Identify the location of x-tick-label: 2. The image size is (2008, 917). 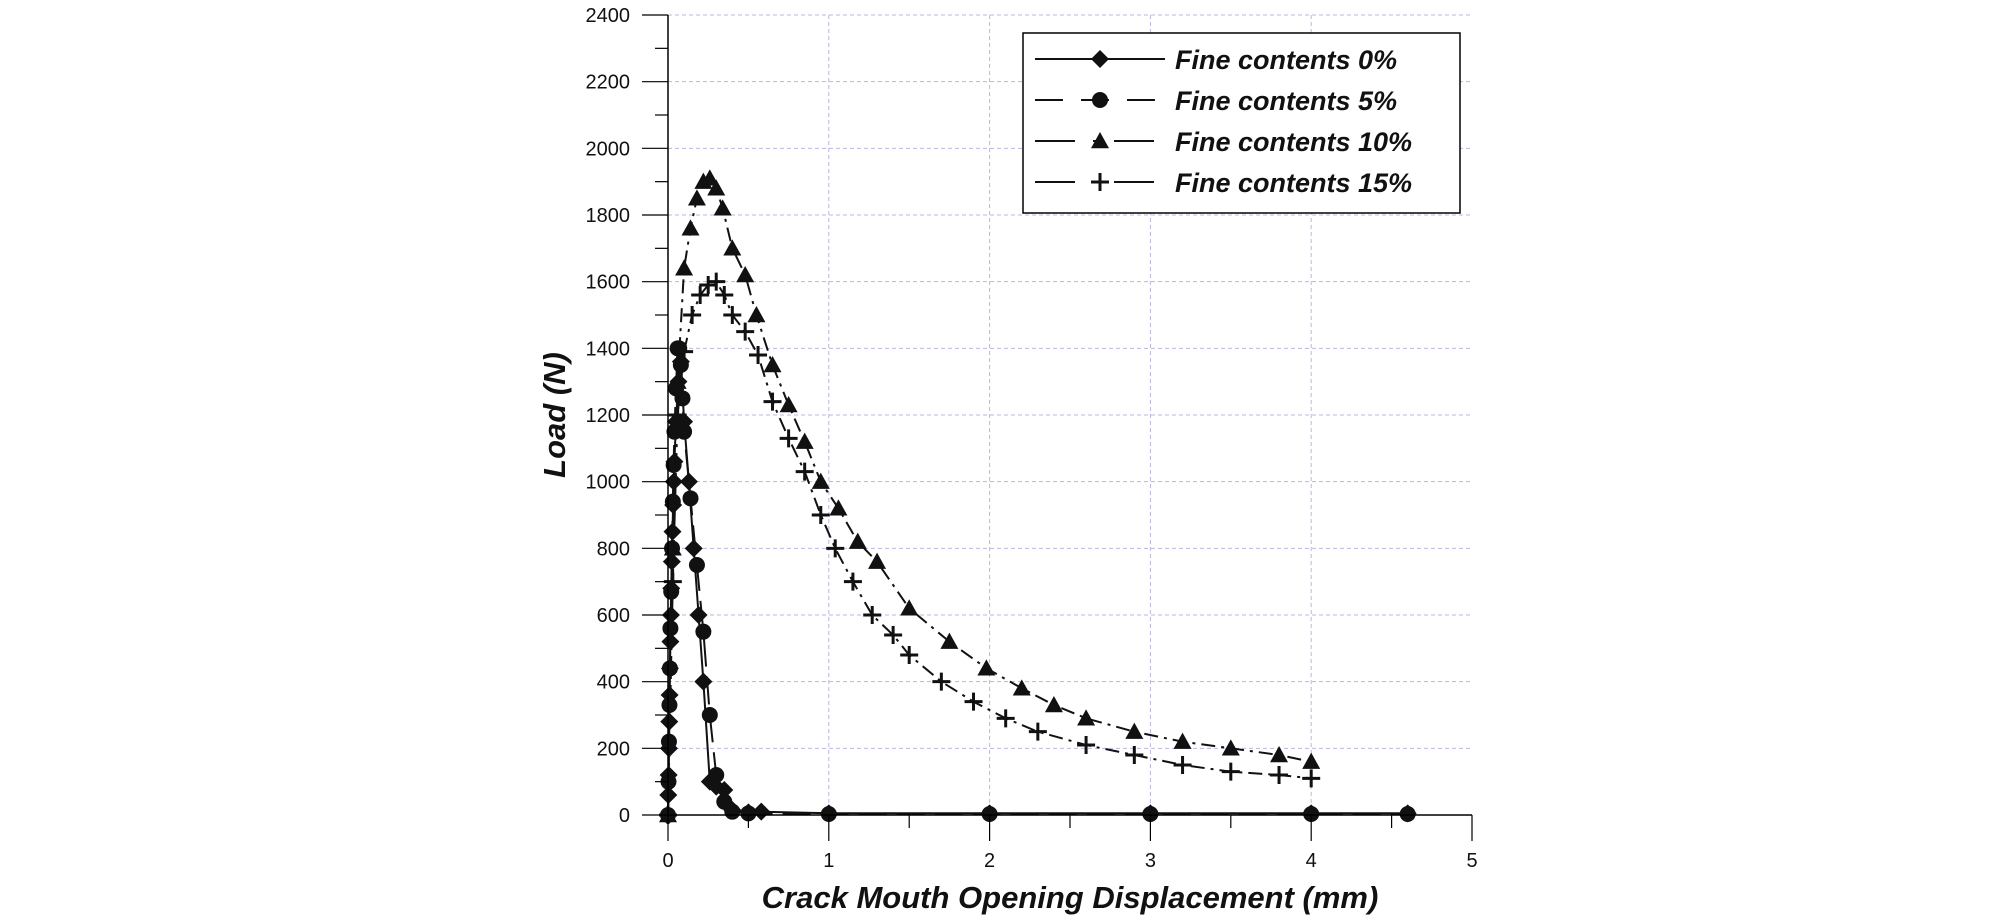
(989, 861).